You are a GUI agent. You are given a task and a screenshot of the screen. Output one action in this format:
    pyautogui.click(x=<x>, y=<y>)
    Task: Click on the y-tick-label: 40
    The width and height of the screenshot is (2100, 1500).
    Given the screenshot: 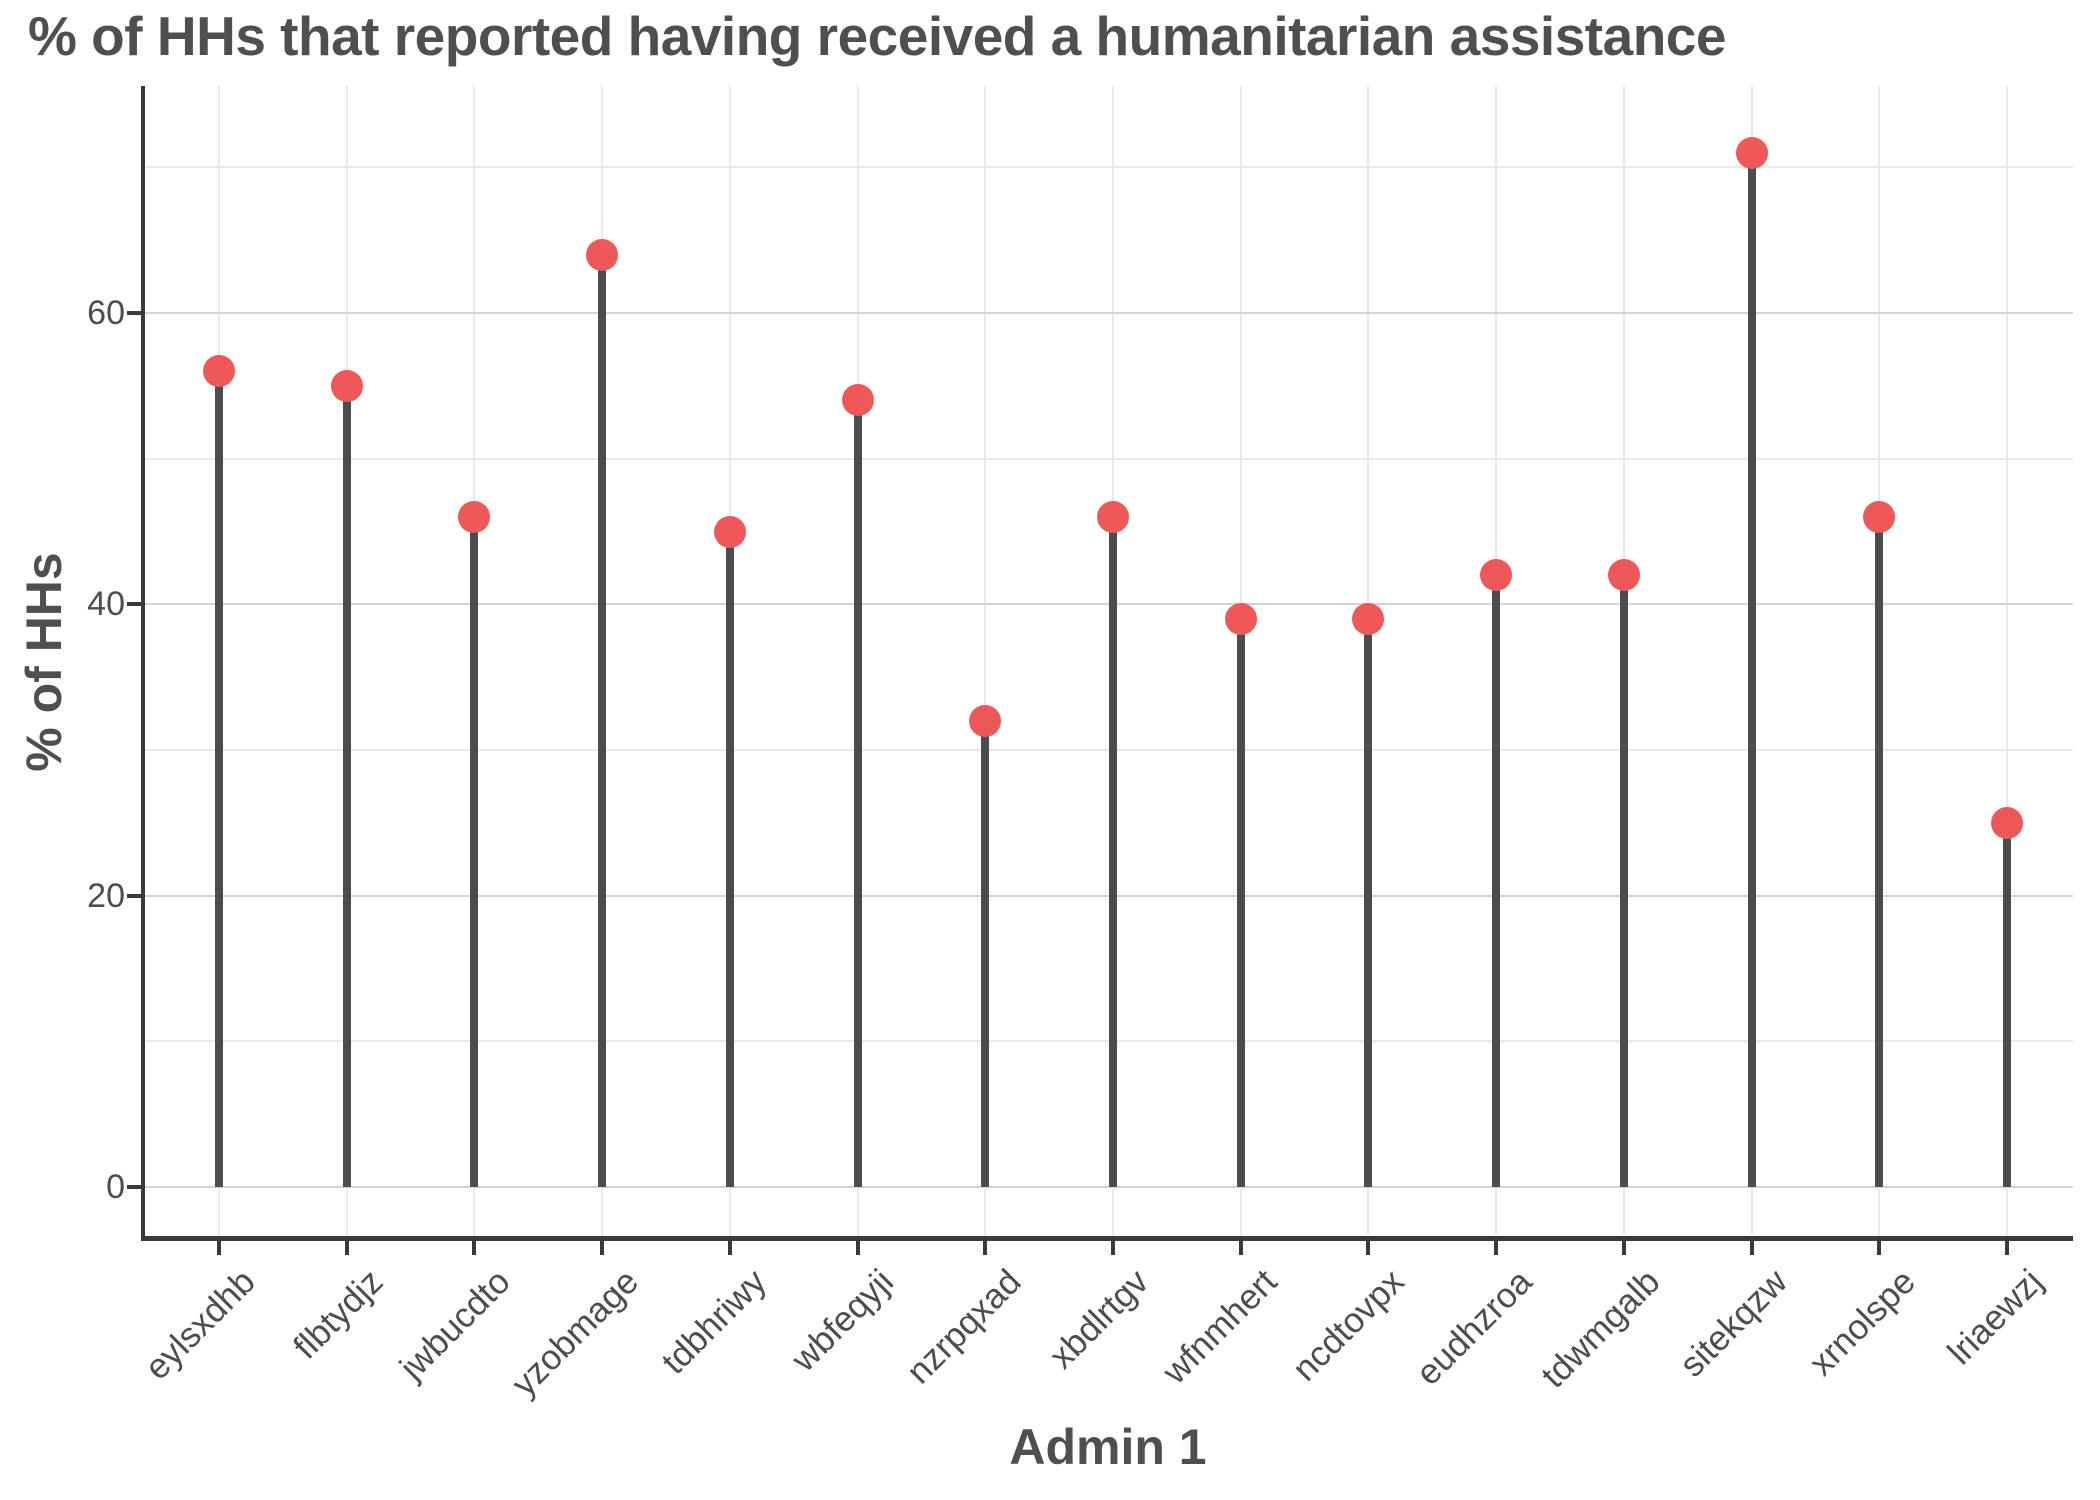 What is the action you would take?
    pyautogui.click(x=106, y=604)
    